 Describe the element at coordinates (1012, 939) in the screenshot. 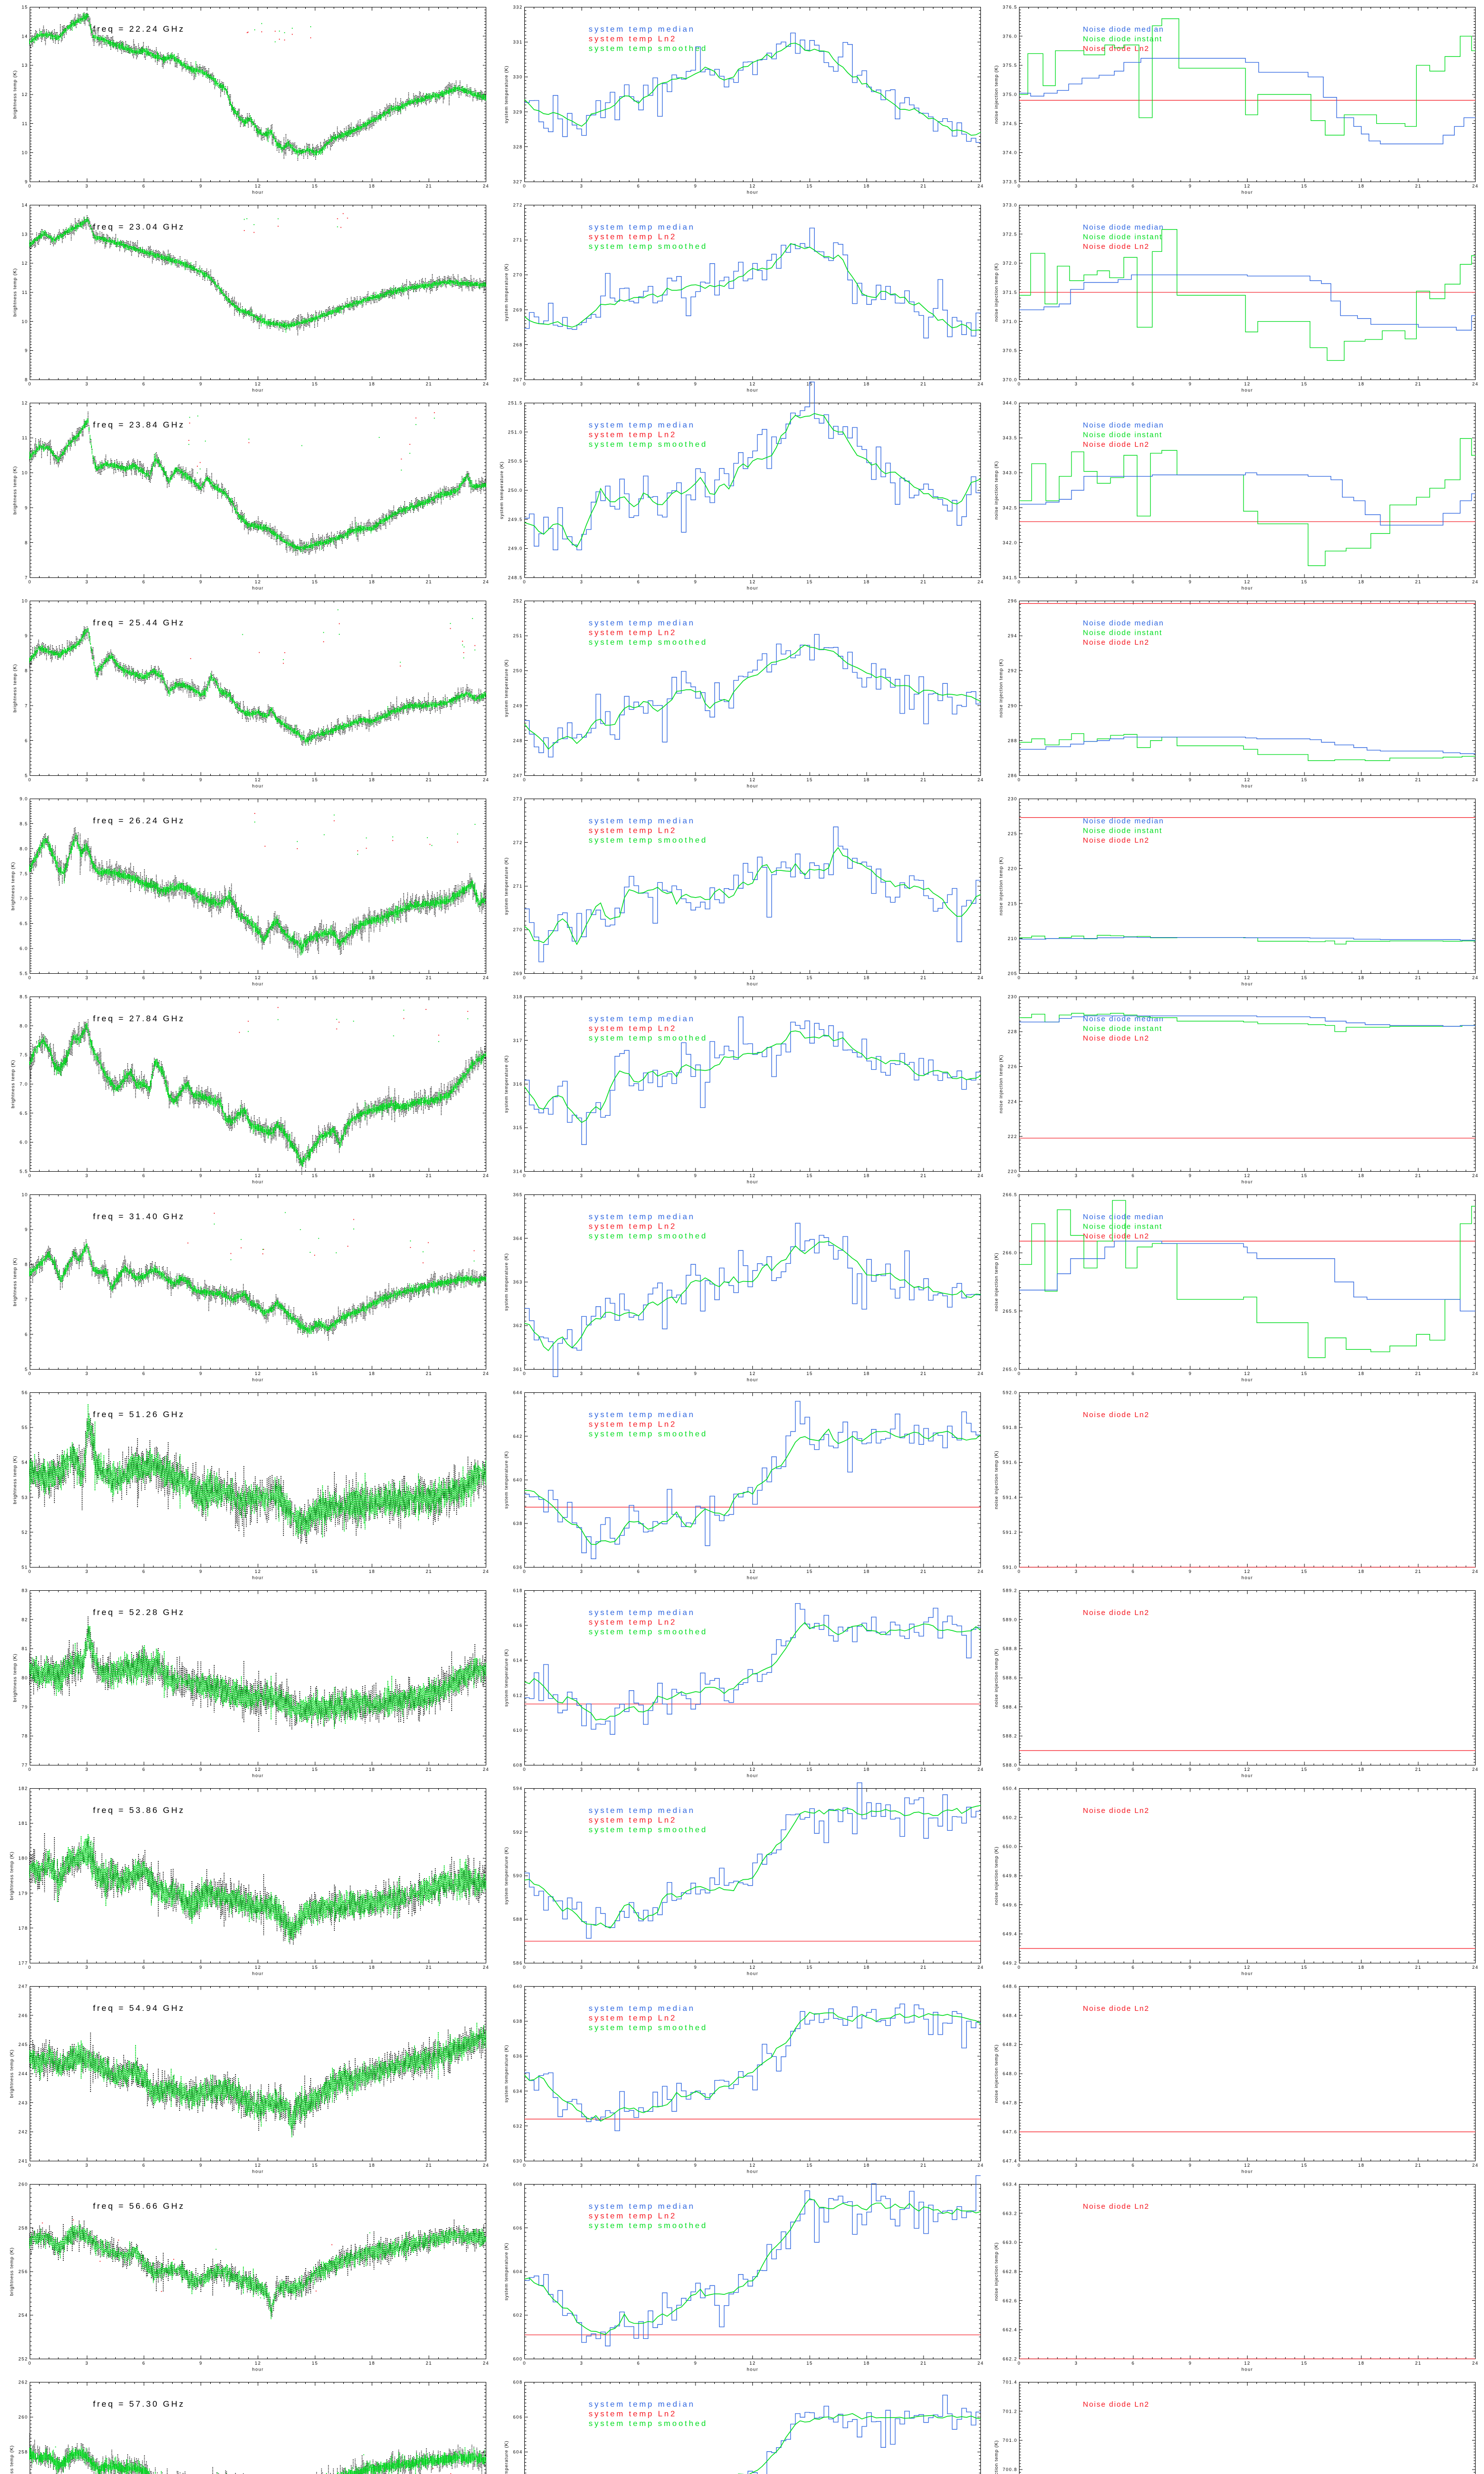

I see `svg-text: 210` at that location.